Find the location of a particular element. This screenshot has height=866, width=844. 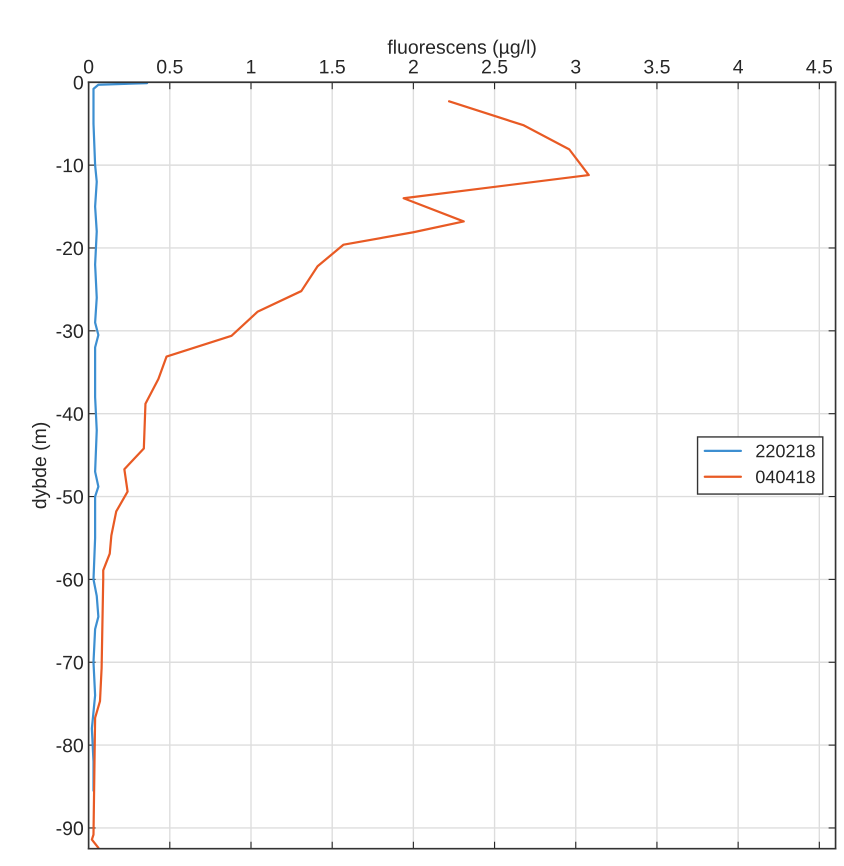

y-tick-label: -90 is located at coordinates (69, 828).